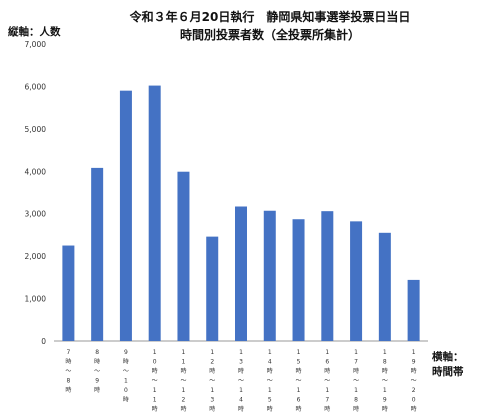  Describe the element at coordinates (212, 381) in the screenshot. I see `x-tick-label: 1 2 時〜 1 3 時` at that location.